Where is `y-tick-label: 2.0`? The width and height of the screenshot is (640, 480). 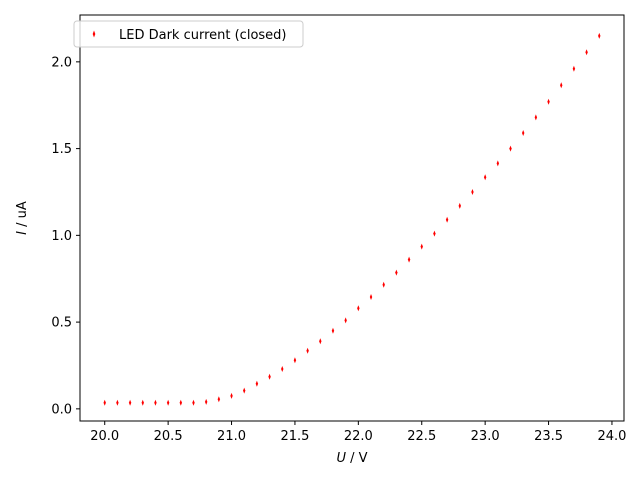 y-tick-label: 2.0 is located at coordinates (61, 62).